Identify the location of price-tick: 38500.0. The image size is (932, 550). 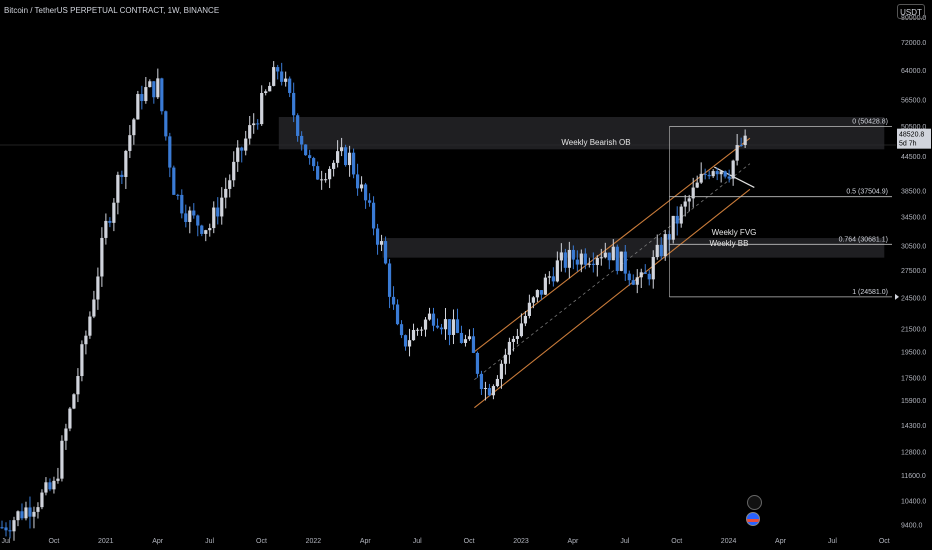
(913, 191).